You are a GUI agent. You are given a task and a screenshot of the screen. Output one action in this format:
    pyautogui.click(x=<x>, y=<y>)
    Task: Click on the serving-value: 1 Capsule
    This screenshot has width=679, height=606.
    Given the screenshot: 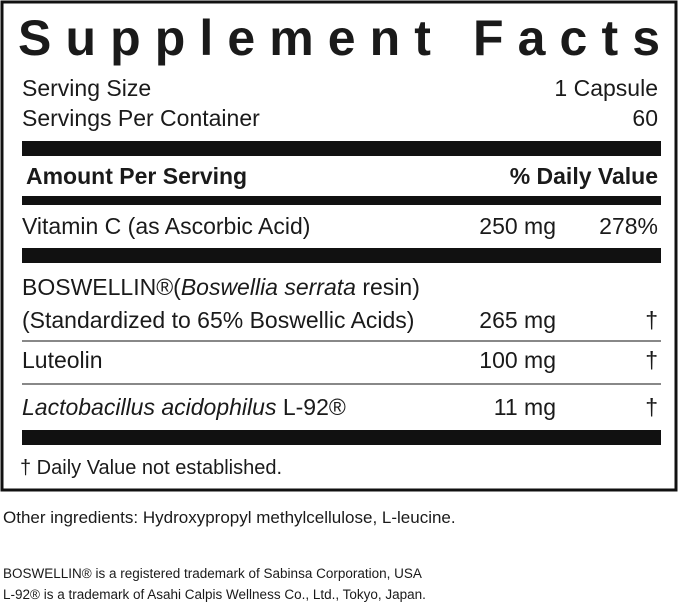 What is the action you would take?
    pyautogui.click(x=606, y=88)
    